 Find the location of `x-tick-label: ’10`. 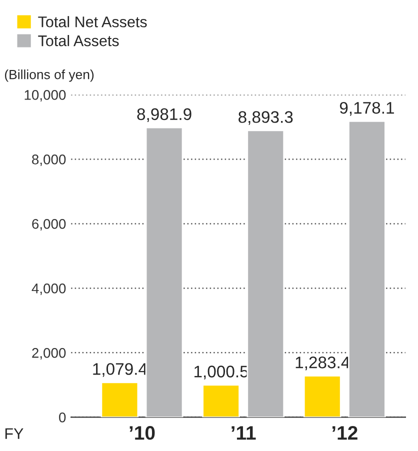

x-tick-label: ’10 is located at coordinates (142, 433).